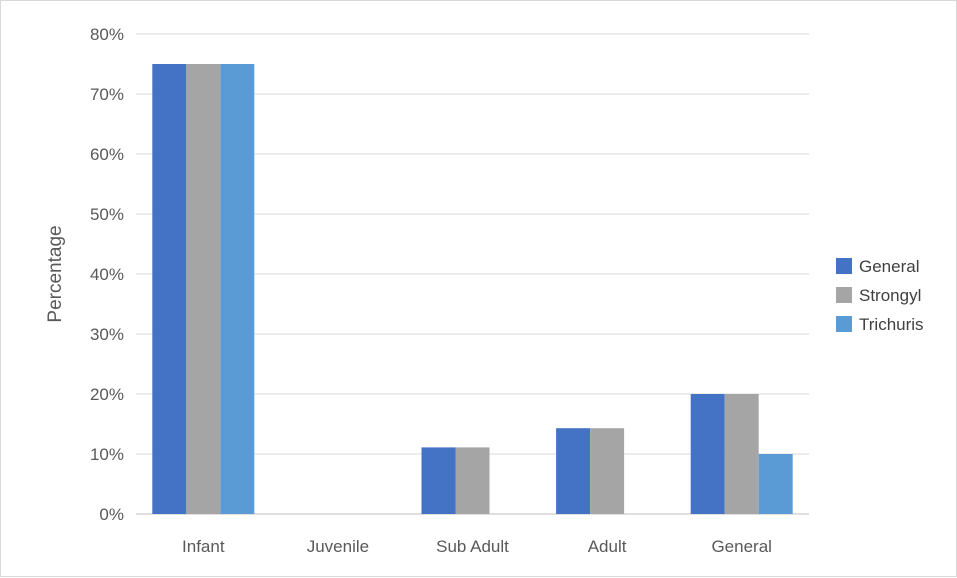 Image resolution: width=957 pixels, height=578 pixels. I want to click on legend-label: Trichuris, so click(891, 324).